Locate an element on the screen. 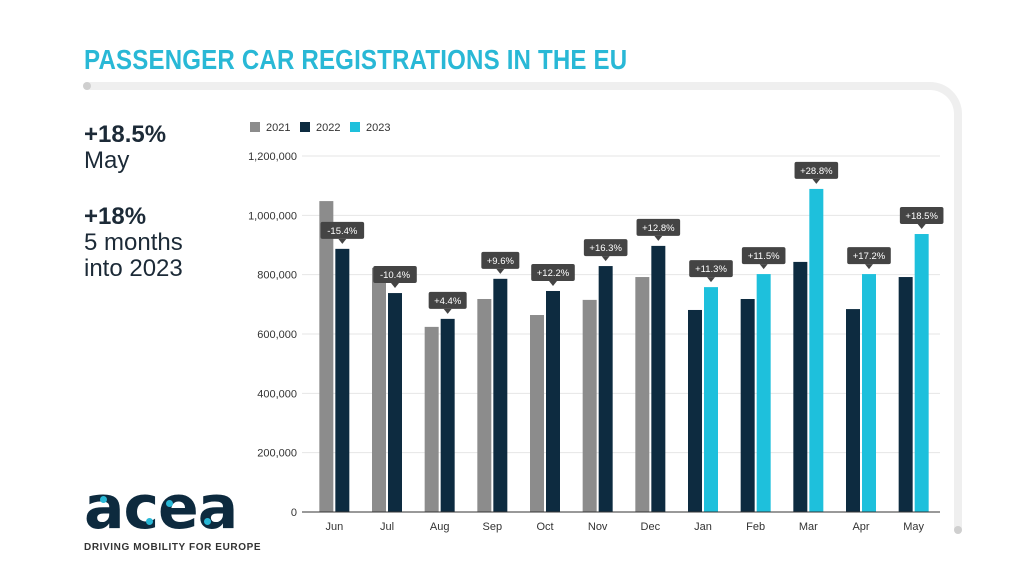 This screenshot has height=576, width=1024. bar-2021-oct is located at coordinates (537, 413).